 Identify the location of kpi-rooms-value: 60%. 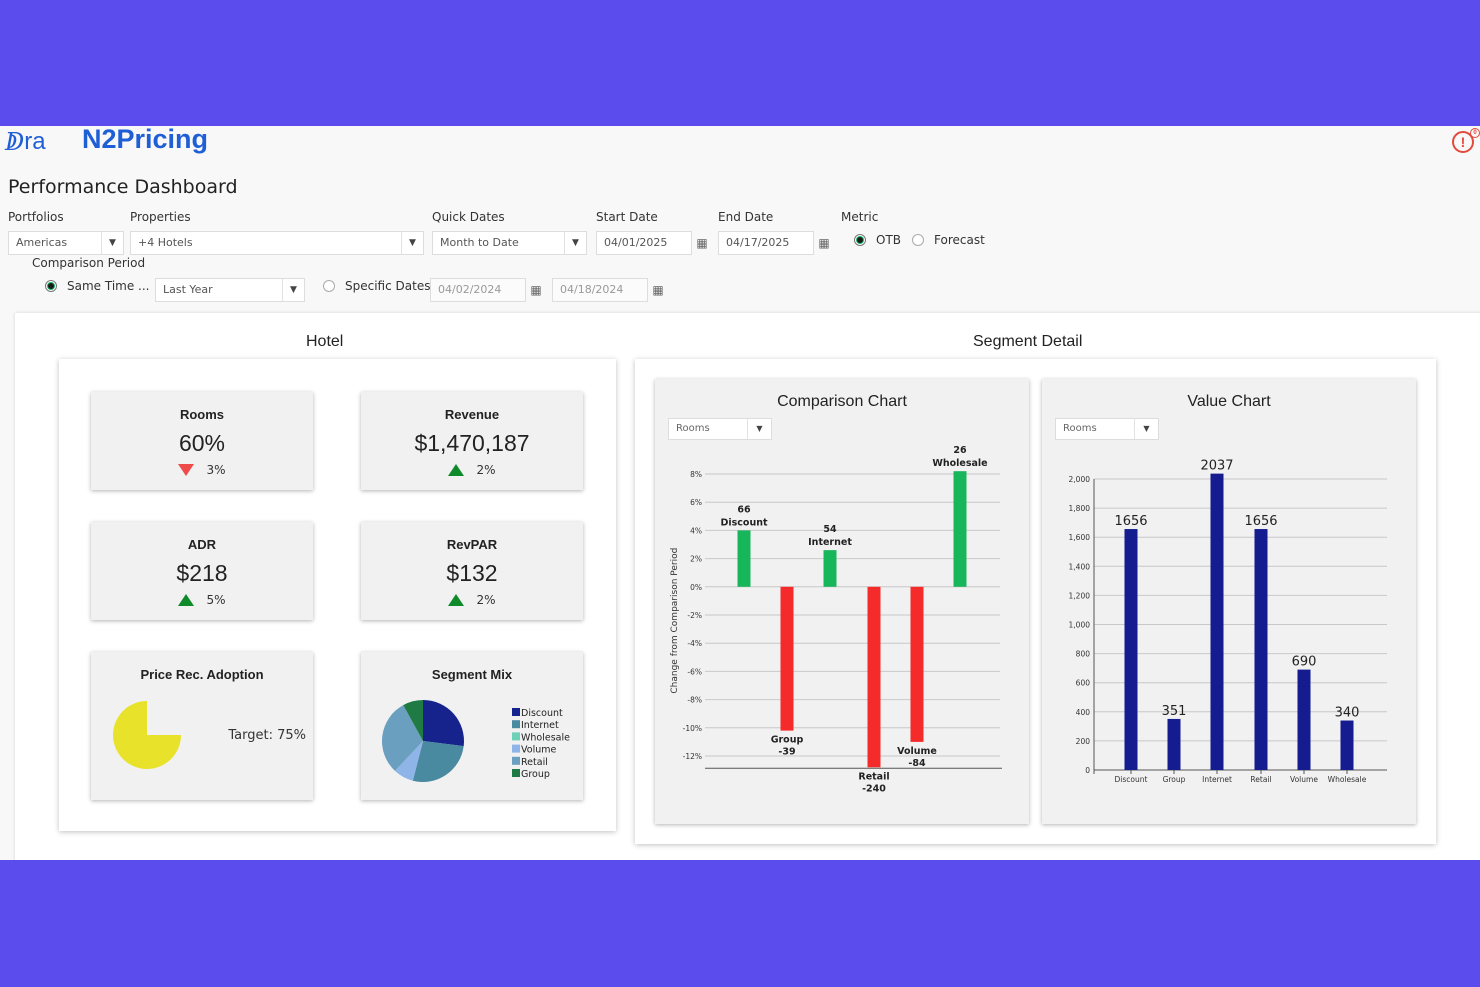
(202, 443).